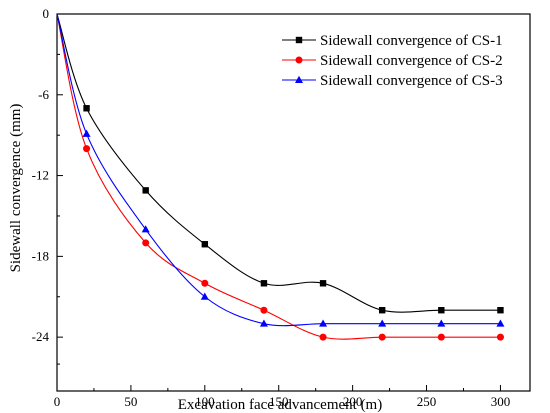  I want to click on x-tick-label: 0, so click(57, 401).